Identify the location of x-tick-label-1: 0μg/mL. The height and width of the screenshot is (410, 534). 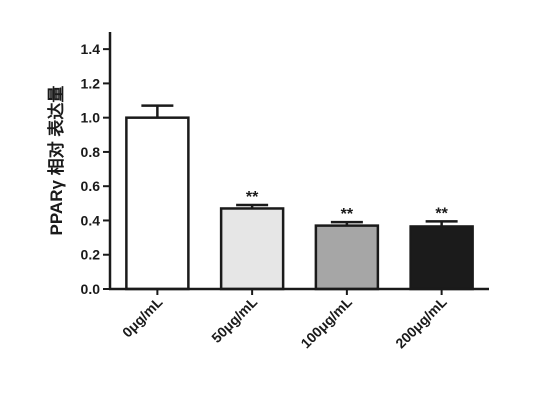
(142, 316).